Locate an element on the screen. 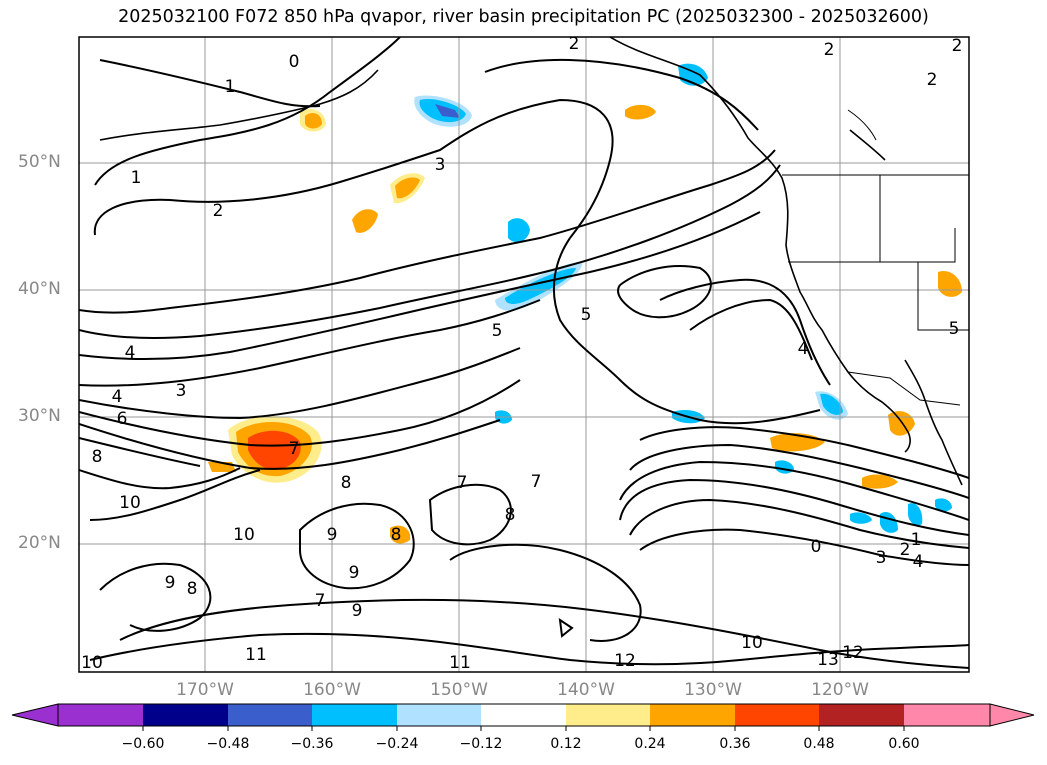 The height and width of the screenshot is (765, 1047). colorbar-tick-label: 0.48 is located at coordinates (819, 744).